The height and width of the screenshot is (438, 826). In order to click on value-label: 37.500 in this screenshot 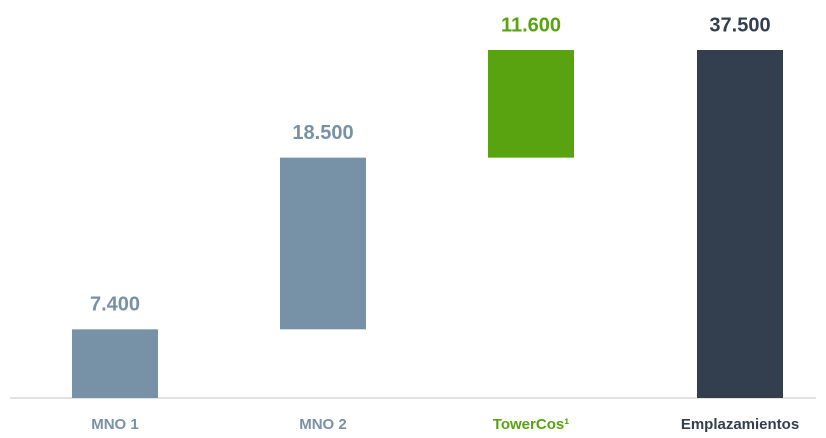, I will do `click(739, 25)`.